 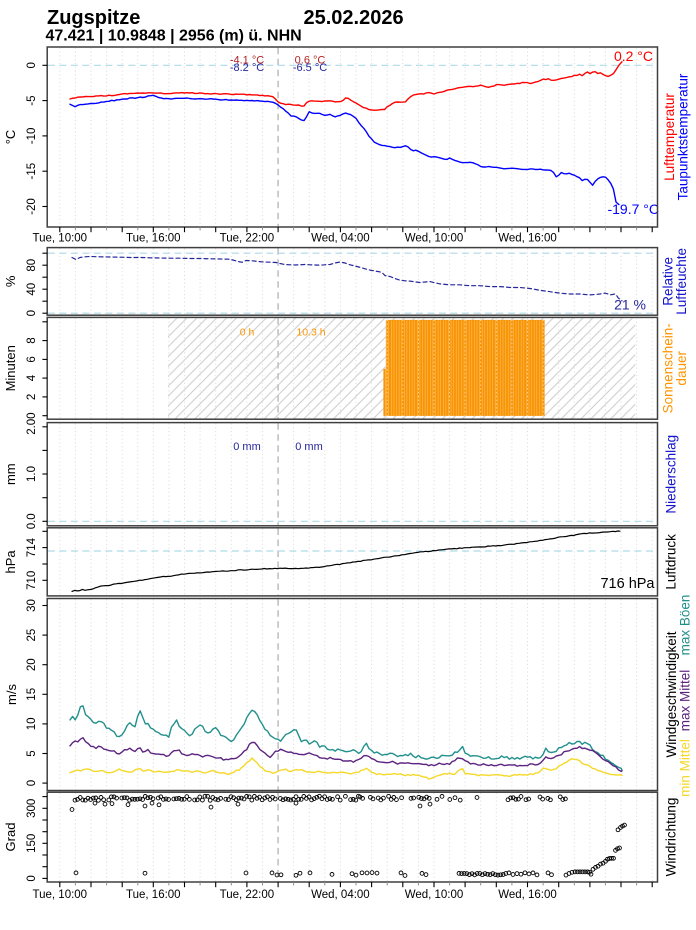 I want to click on svg-text: Minuten, so click(x=10, y=368).